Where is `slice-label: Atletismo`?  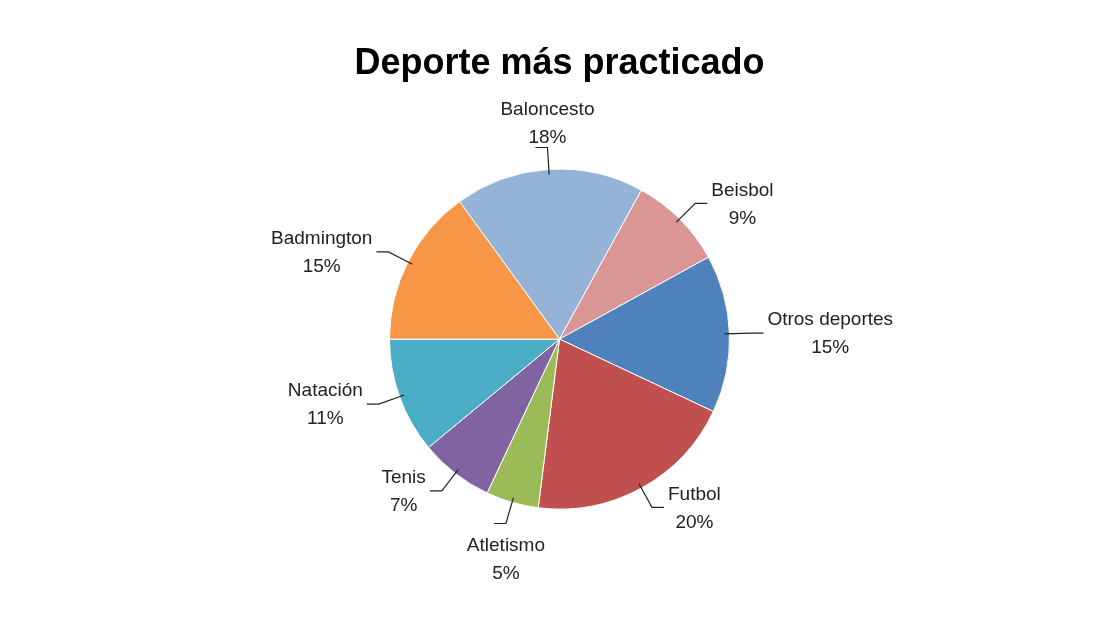
slice-label: Atletismo is located at coordinates (505, 544).